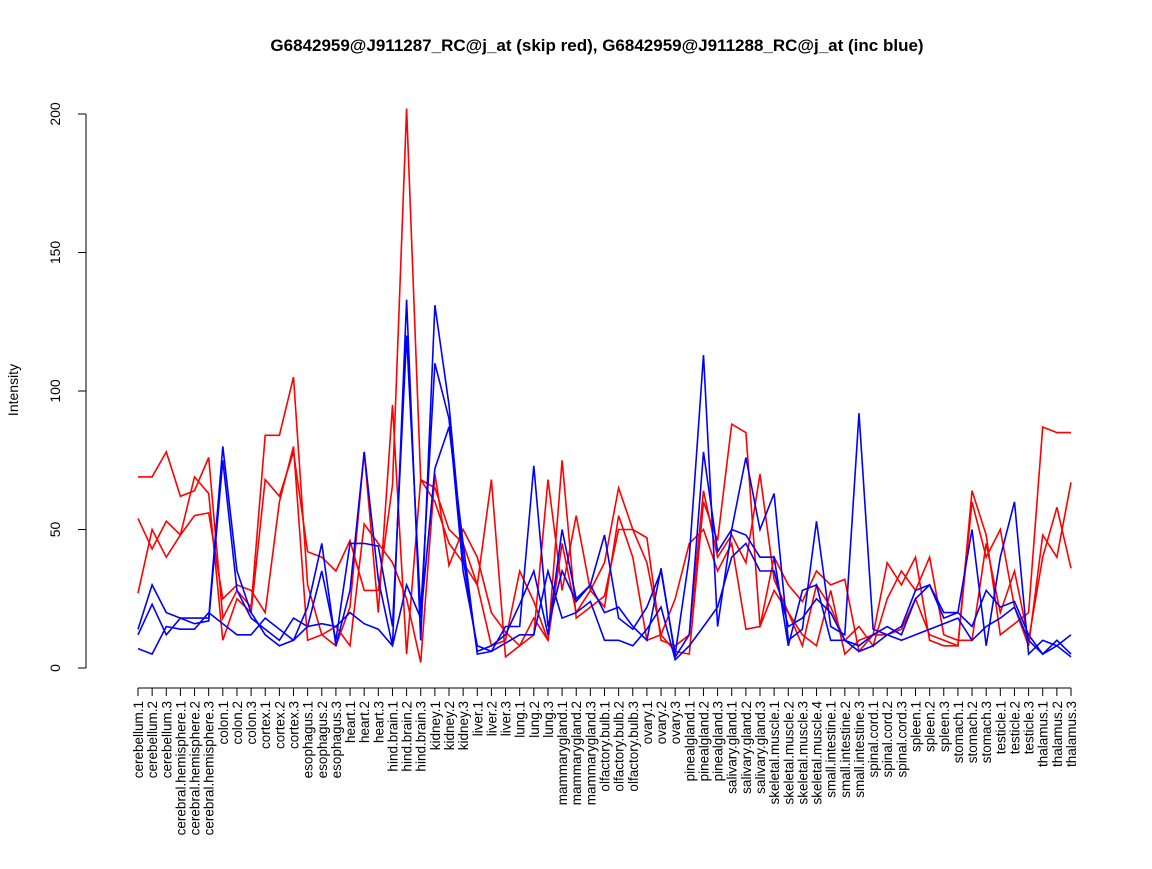 This screenshot has height=869, width=1152. What do you see at coordinates (887, 739) in the screenshot?
I see `x-tick-label: spinal.cord.2` at bounding box center [887, 739].